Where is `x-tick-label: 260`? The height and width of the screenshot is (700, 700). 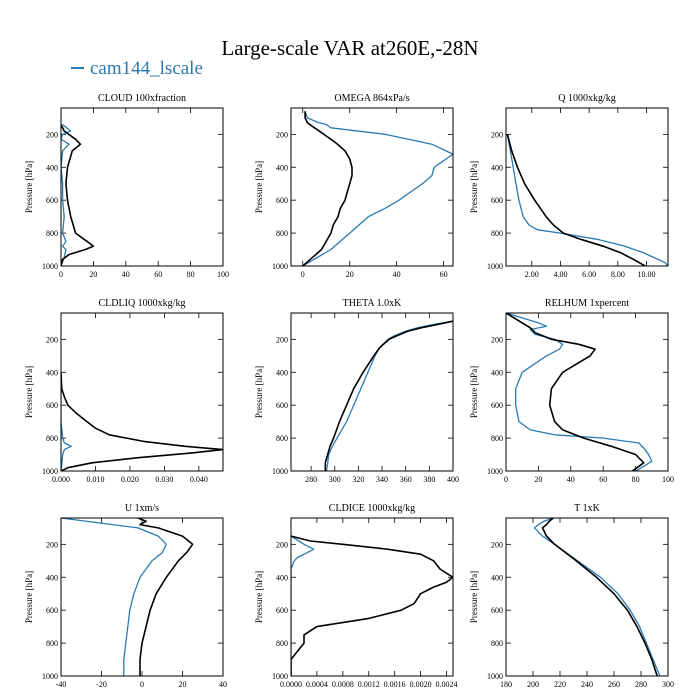 x-tick-label: 260 is located at coordinates (614, 684).